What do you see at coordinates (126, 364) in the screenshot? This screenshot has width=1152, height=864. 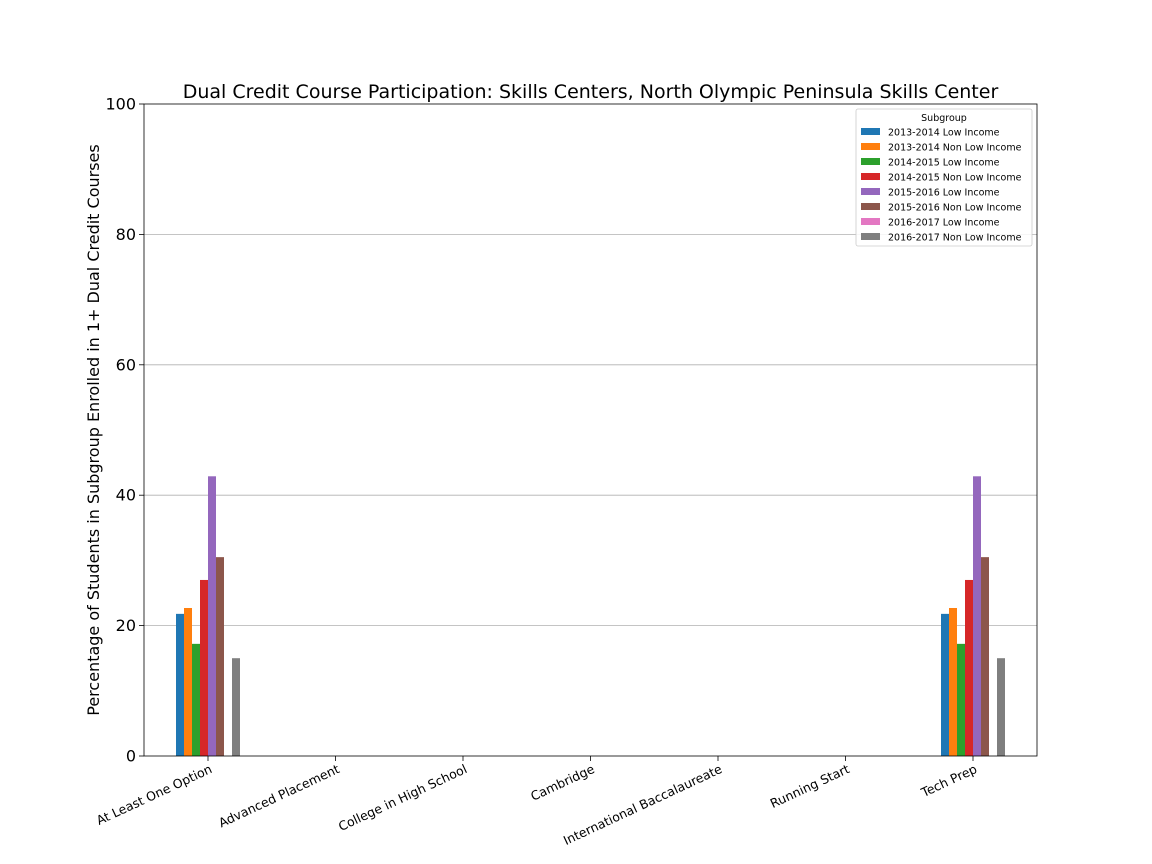 I see `y-tick-label: 60` at bounding box center [126, 364].